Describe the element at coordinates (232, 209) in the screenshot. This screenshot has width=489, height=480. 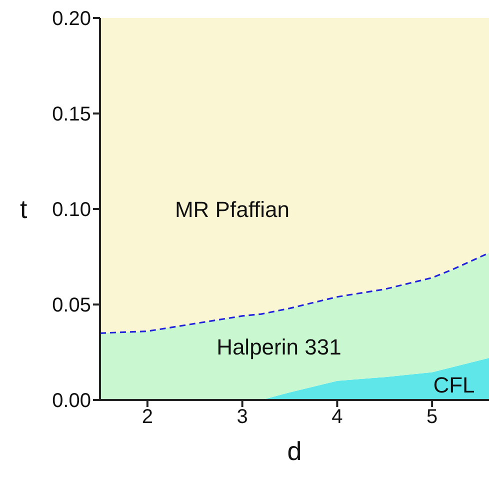
I see `series-label: MR Pfaffian` at that location.